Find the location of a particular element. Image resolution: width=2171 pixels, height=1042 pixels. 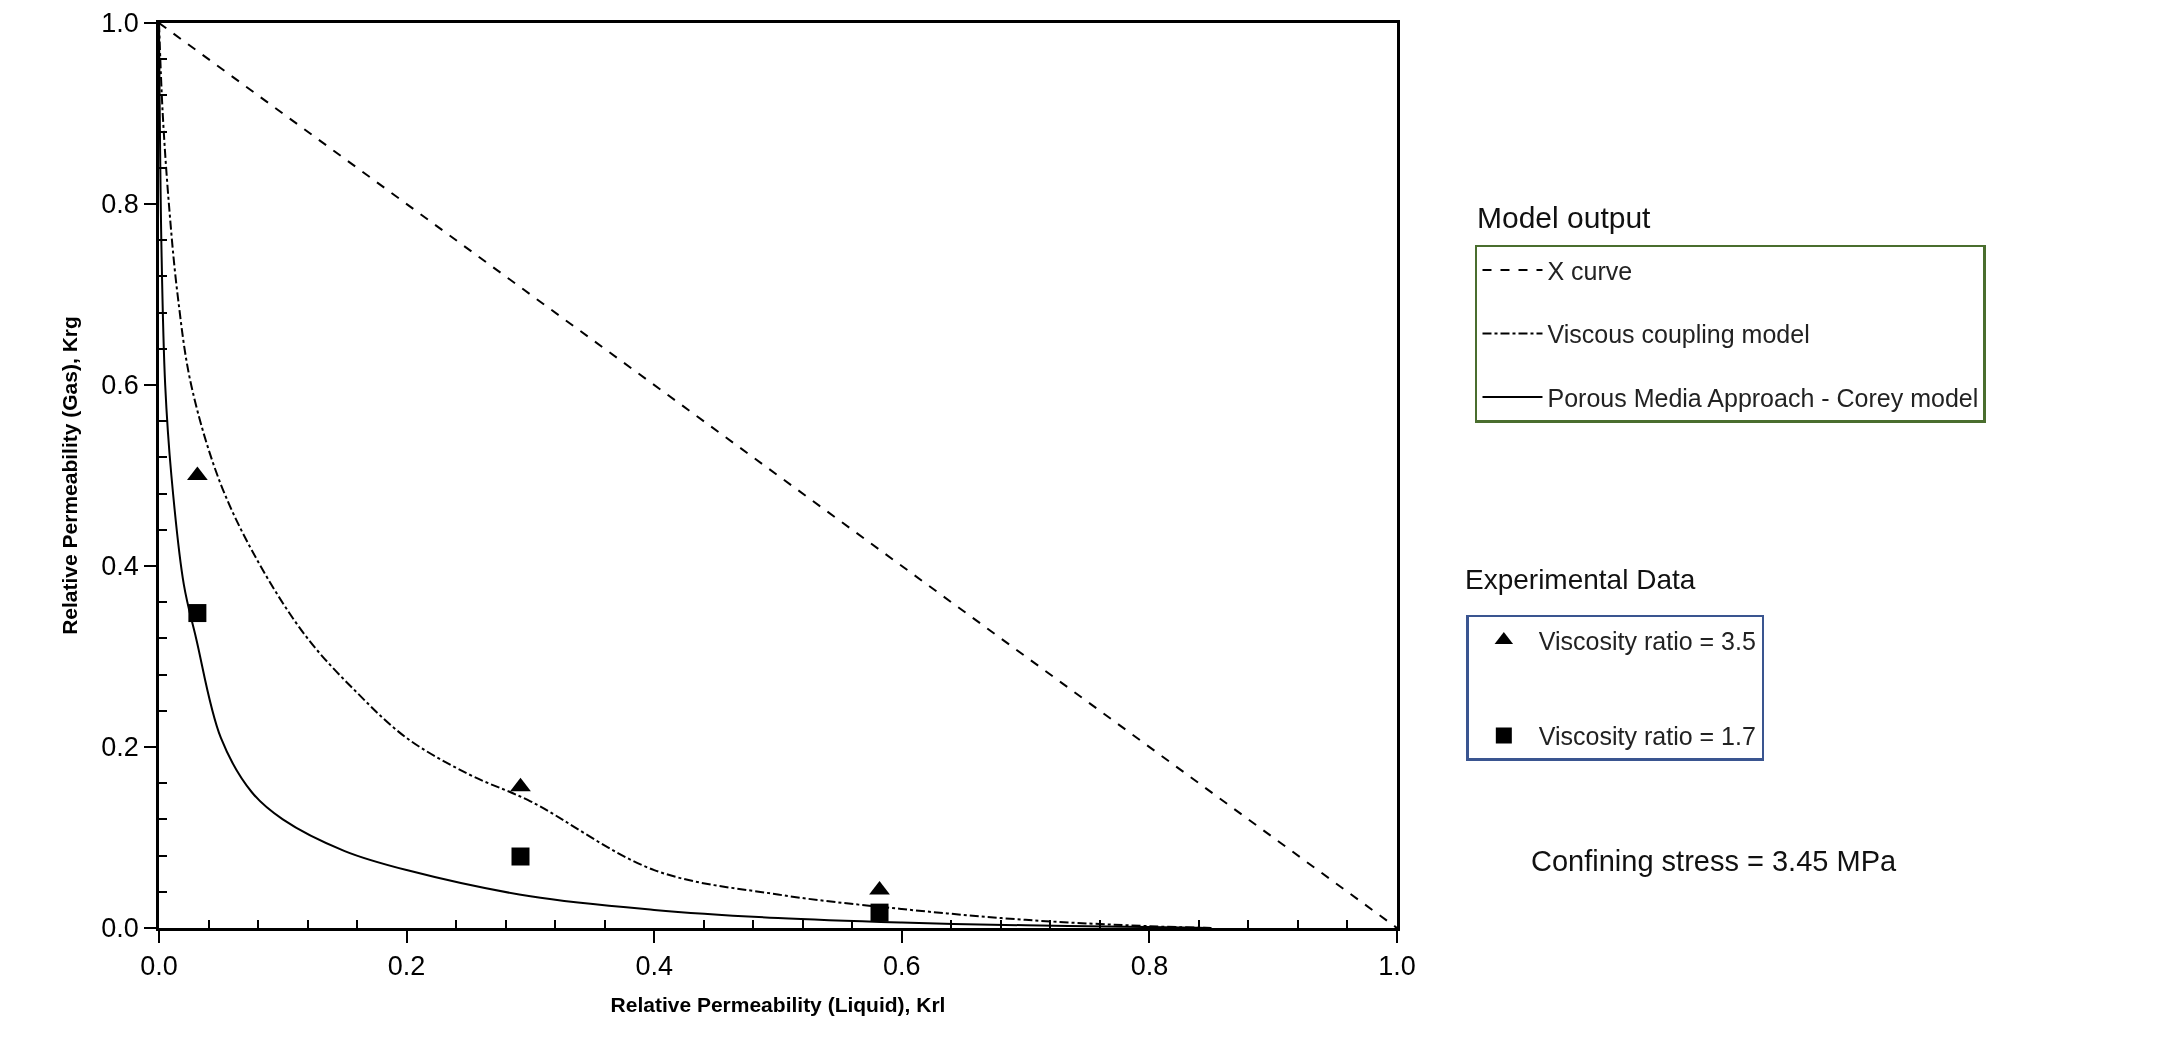

text: Confining stress = 3.45 MPa is located at coordinates (1714, 861).